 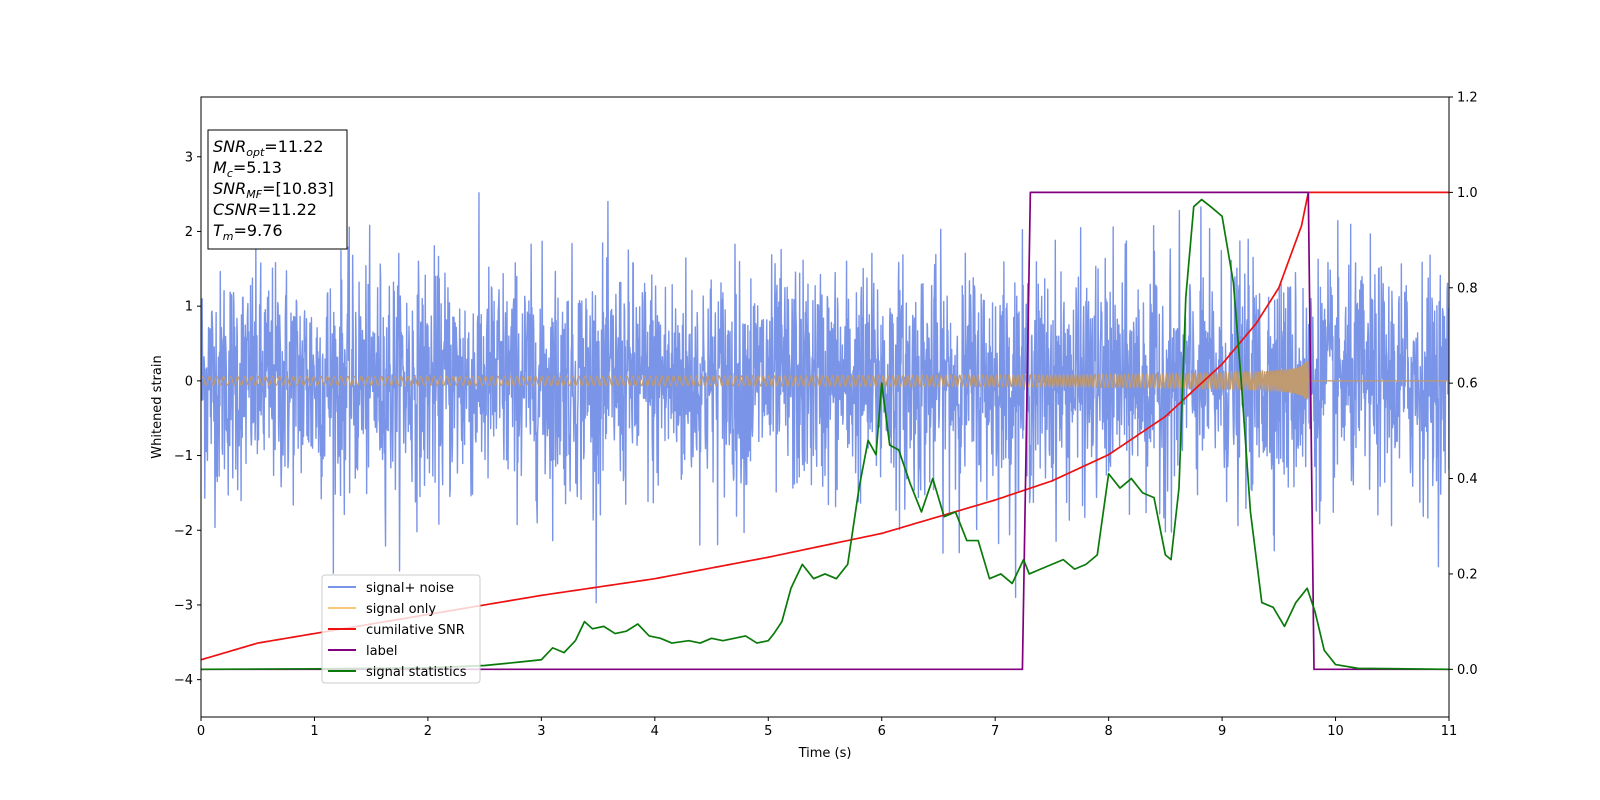 What do you see at coordinates (189, 381) in the screenshot?
I see `y-tick-label: 0` at bounding box center [189, 381].